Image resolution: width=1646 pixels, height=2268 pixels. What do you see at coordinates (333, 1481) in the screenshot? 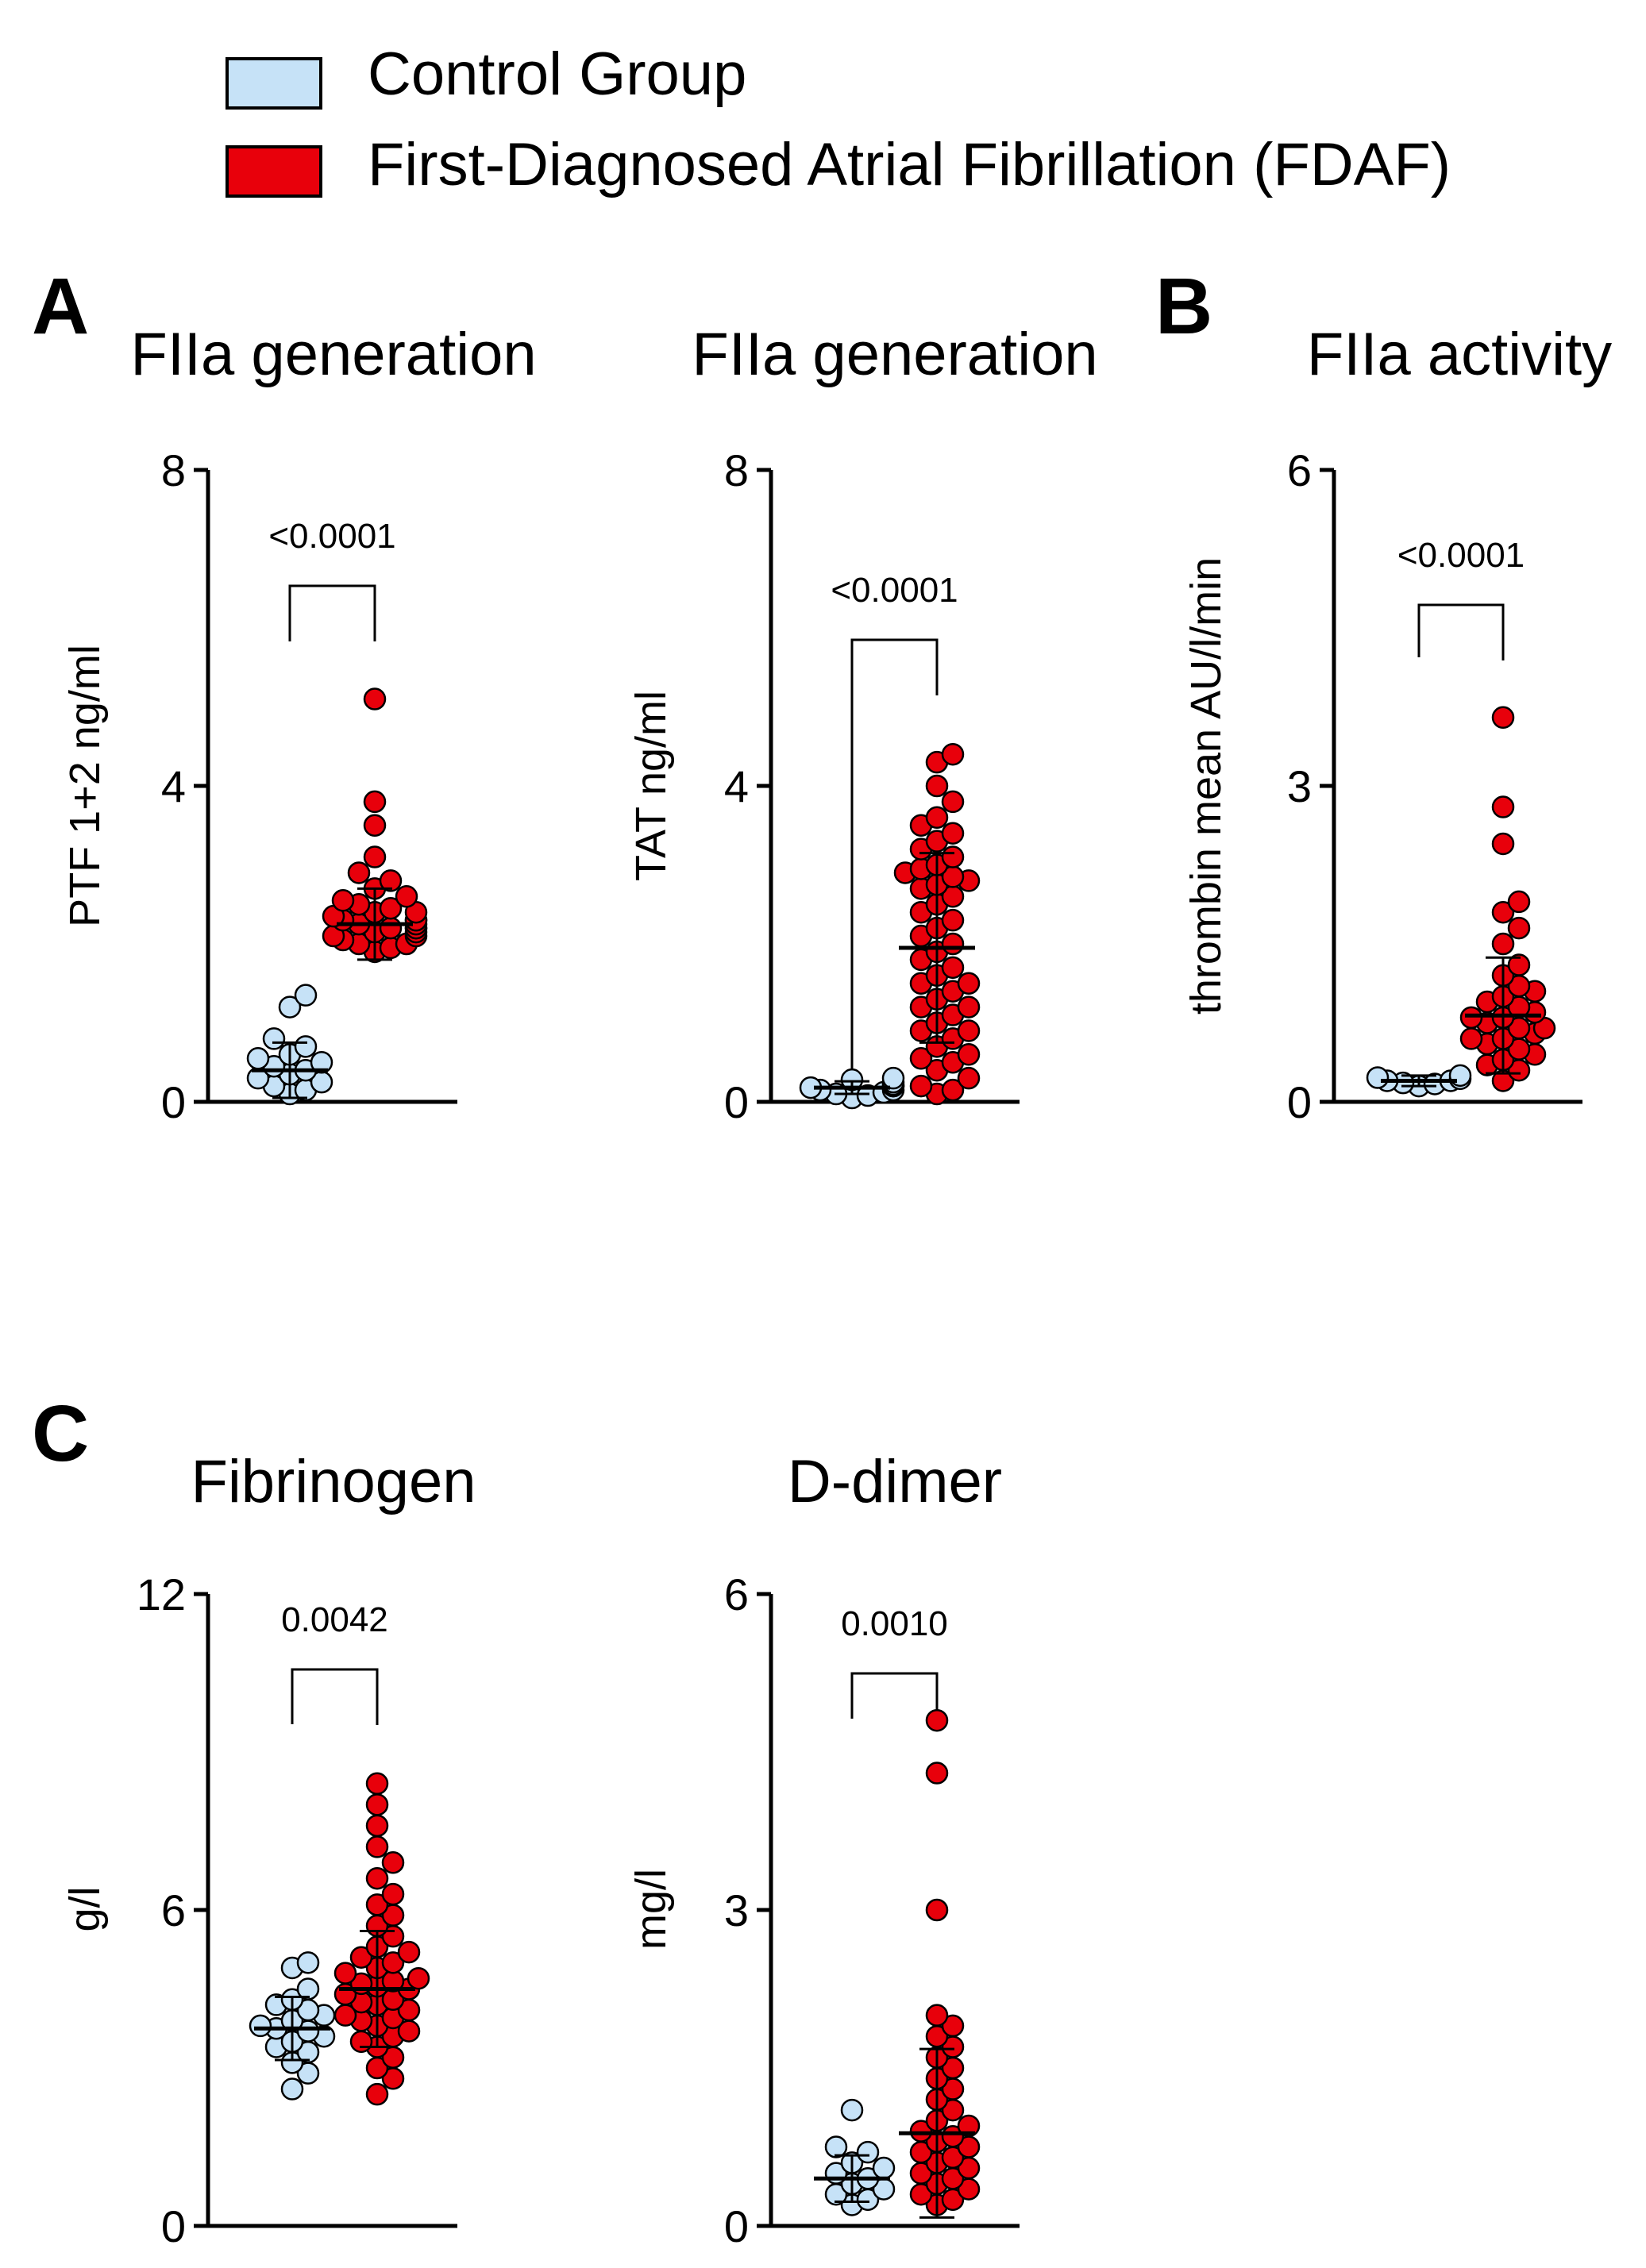
I see `chart-title: Fibrinogen` at bounding box center [333, 1481].